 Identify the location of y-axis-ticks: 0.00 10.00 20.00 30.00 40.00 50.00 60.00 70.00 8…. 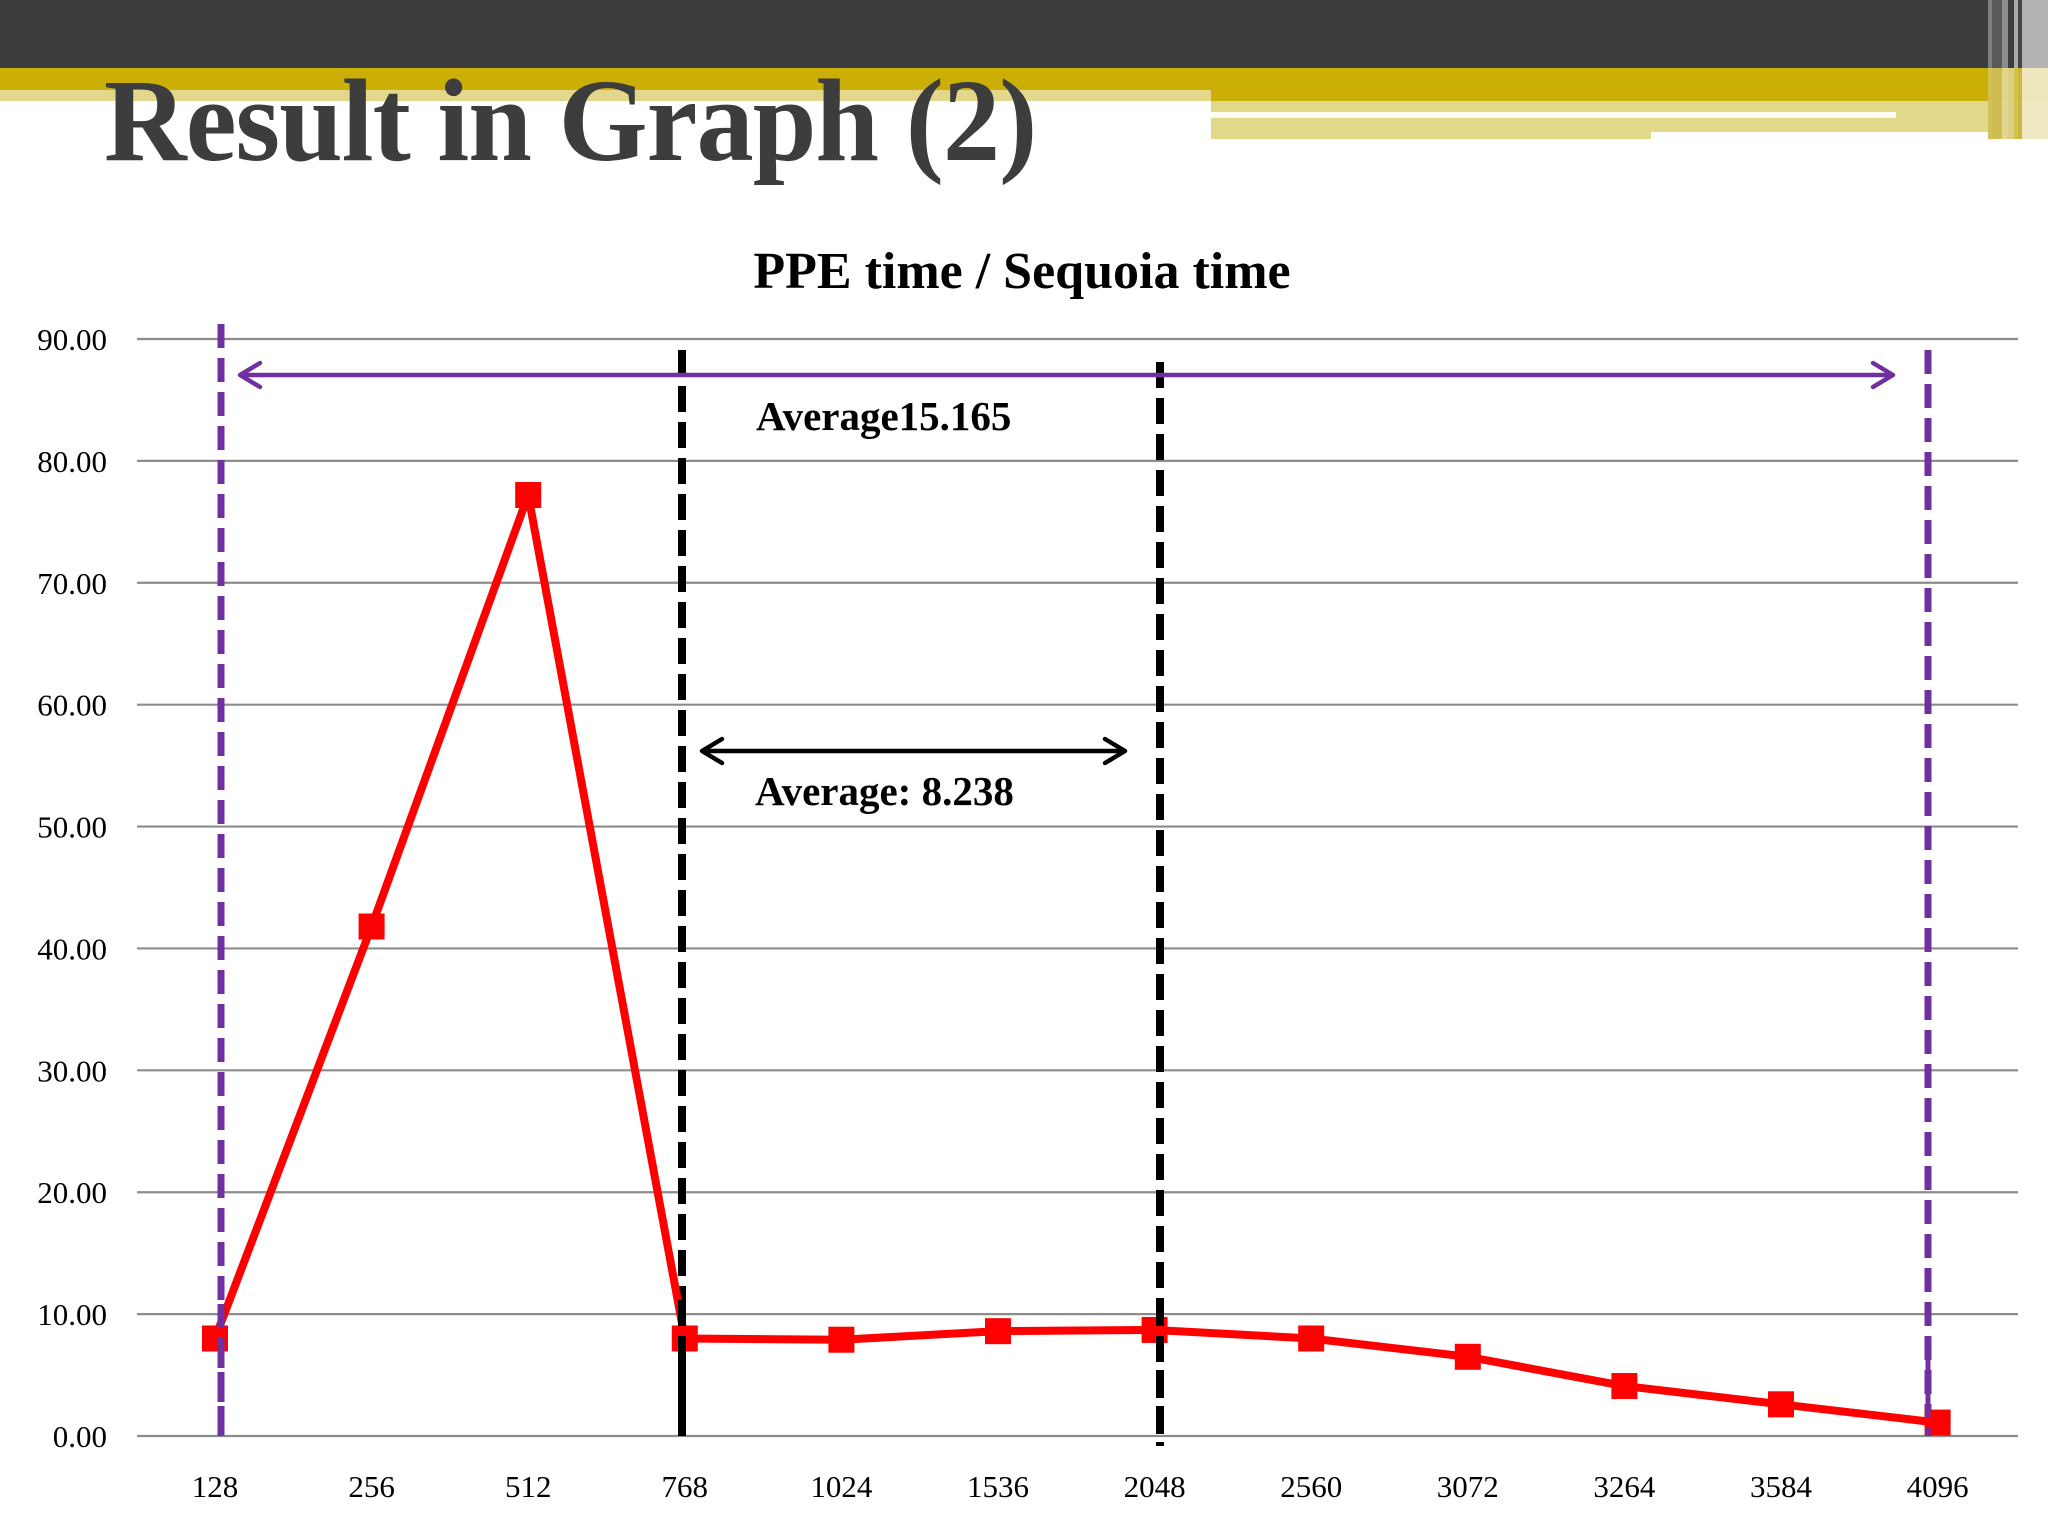
(72, 888).